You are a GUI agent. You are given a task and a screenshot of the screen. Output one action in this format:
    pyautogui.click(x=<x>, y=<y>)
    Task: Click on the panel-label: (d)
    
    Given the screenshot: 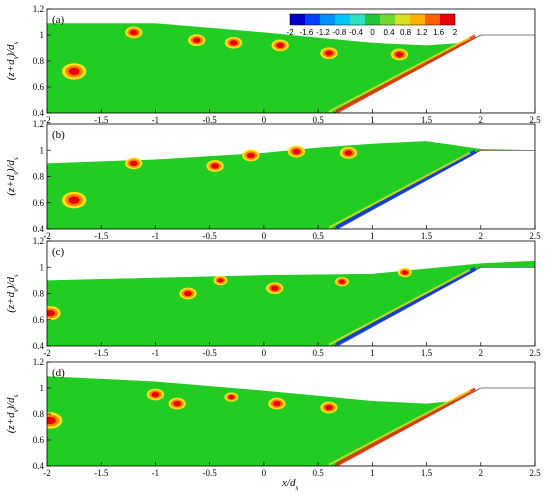 What is the action you would take?
    pyautogui.click(x=58, y=373)
    